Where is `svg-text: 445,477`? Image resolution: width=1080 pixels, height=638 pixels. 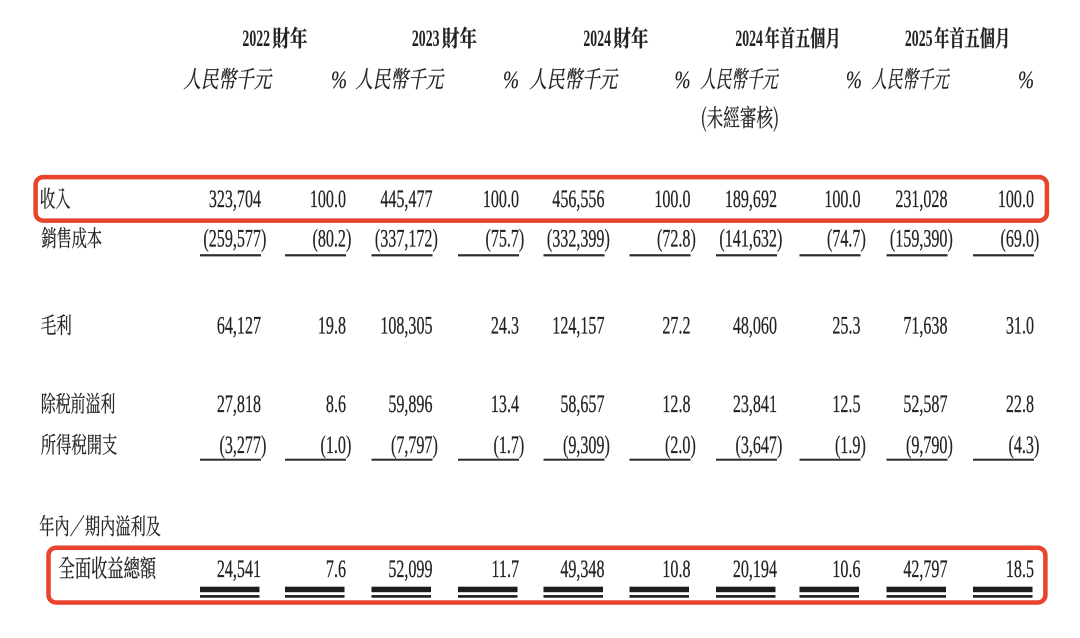 svg-text: 445,477 is located at coordinates (406, 198).